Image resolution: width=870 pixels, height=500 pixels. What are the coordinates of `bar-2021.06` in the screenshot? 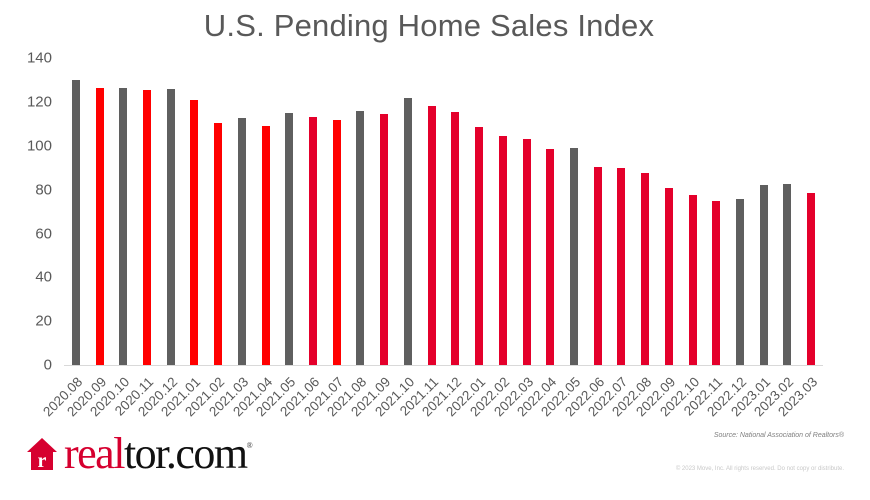 It's located at (313, 241).